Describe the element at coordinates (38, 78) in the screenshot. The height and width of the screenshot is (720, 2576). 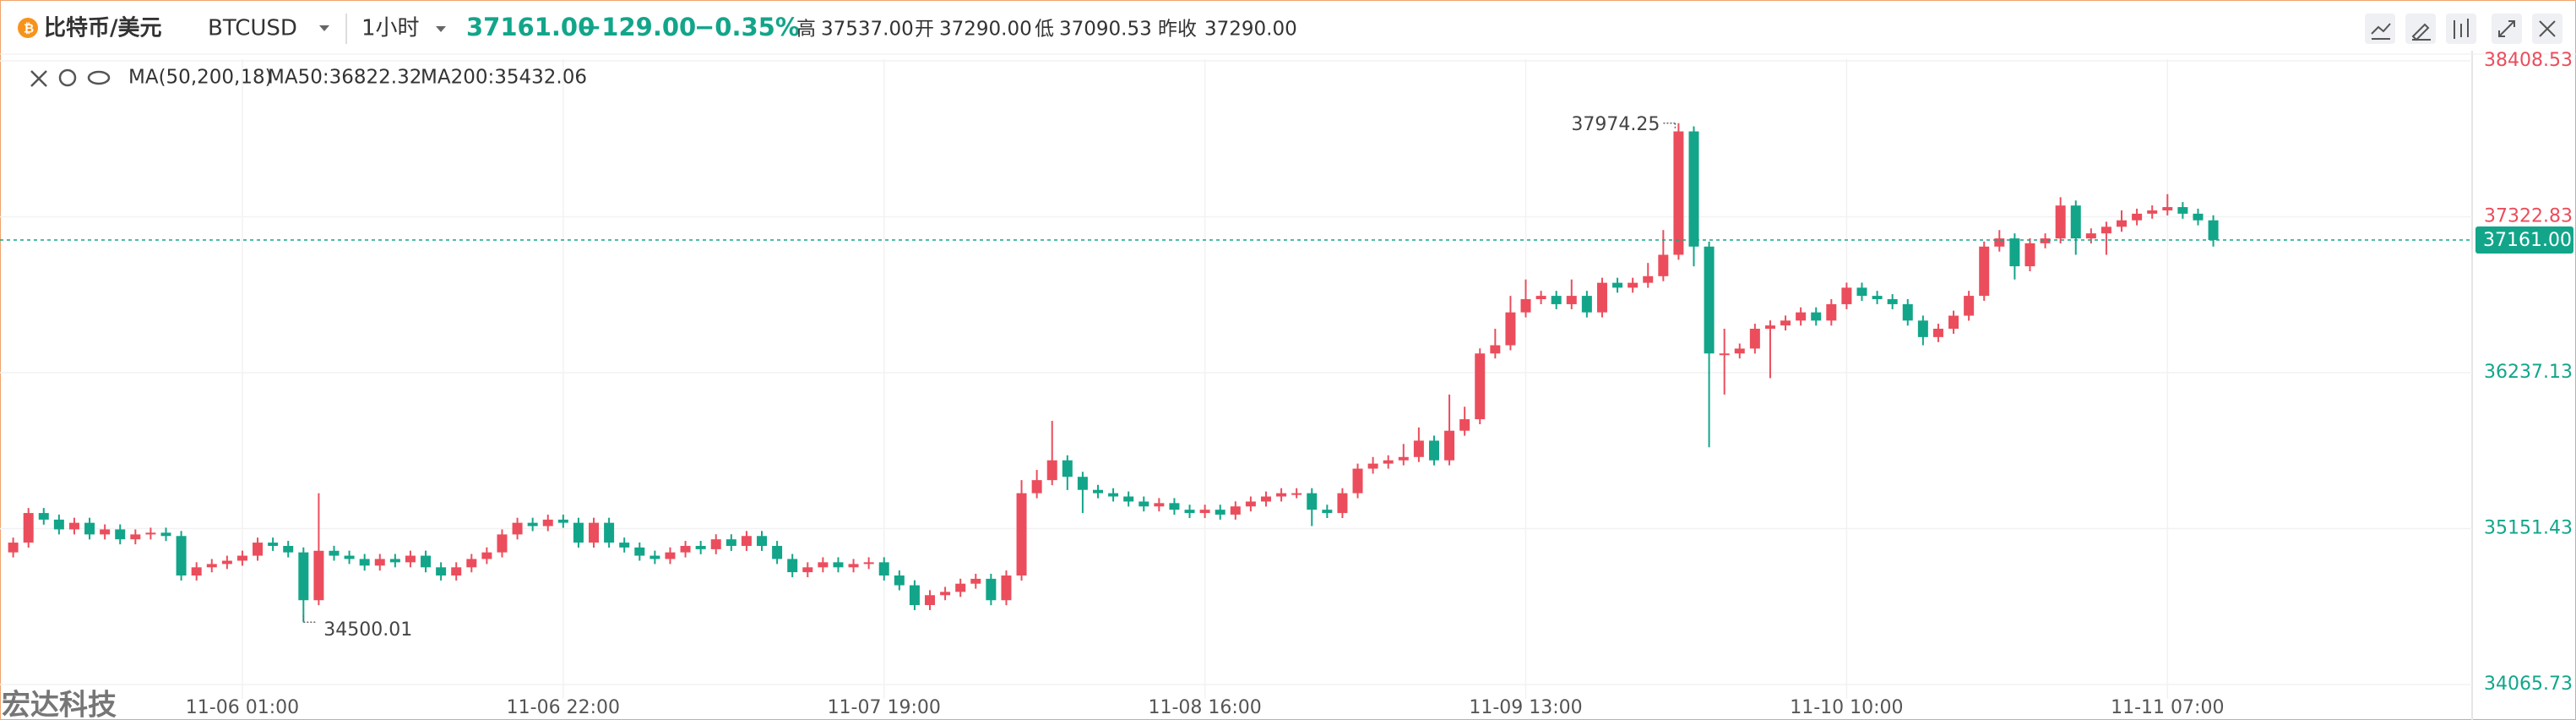
I see `close-icon` at that location.